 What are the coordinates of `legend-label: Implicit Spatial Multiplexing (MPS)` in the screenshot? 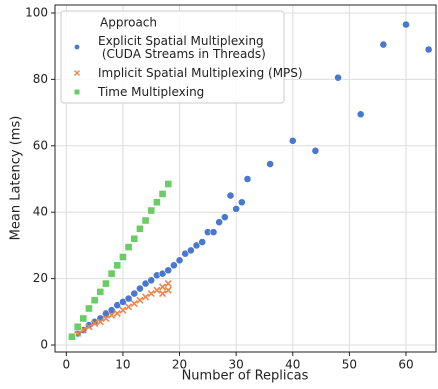 It's located at (200, 73).